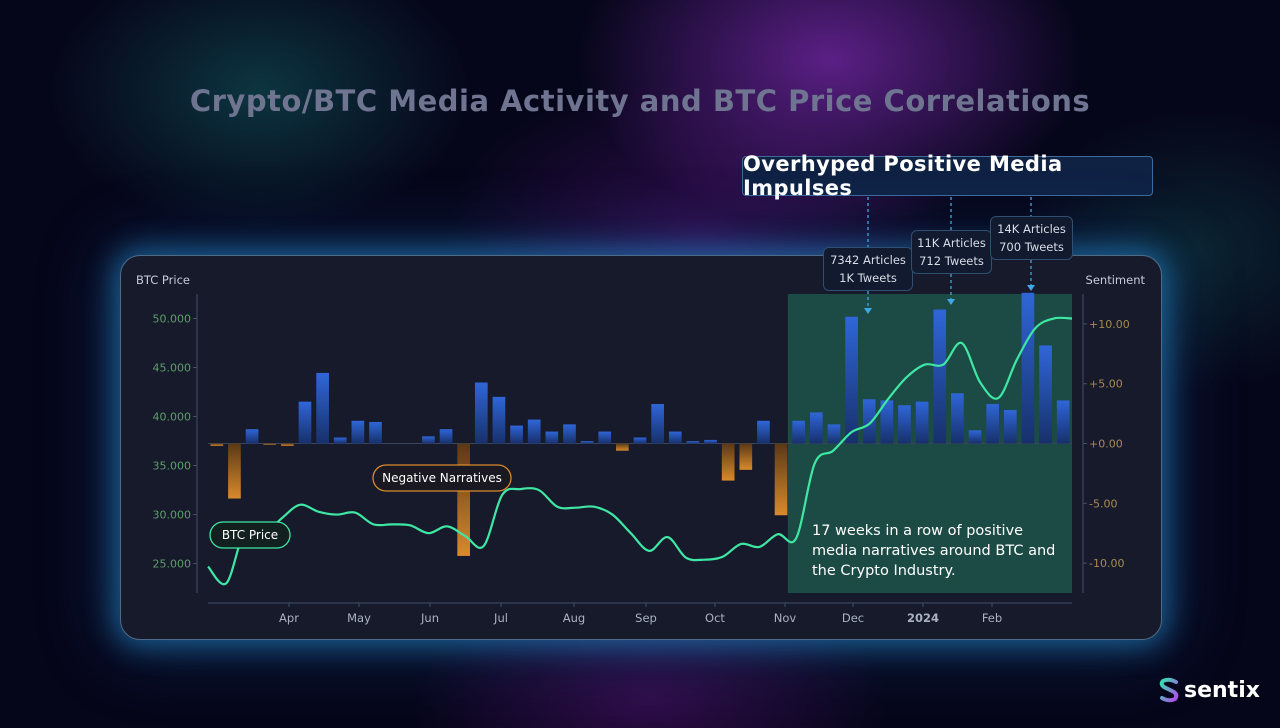  Describe the element at coordinates (868, 269) in the screenshot. I see `annotation-box-dec: 7342 Articles 1K Tweets` at that location.